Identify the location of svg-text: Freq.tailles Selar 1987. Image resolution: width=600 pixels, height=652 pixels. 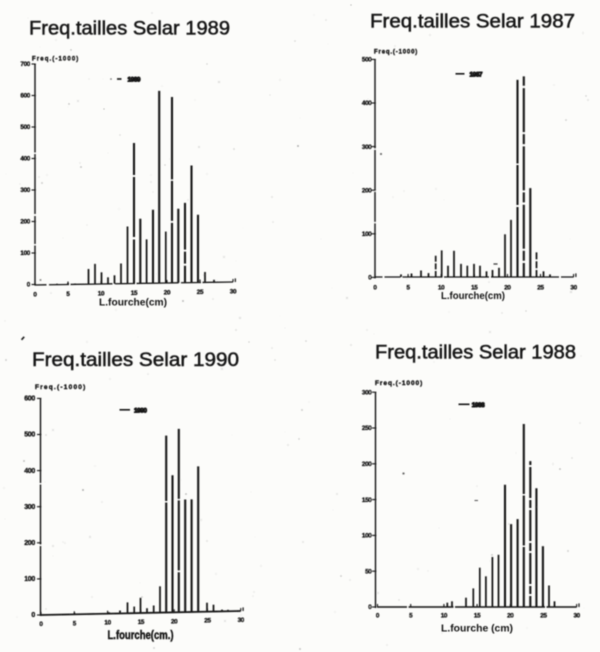
(472, 22).